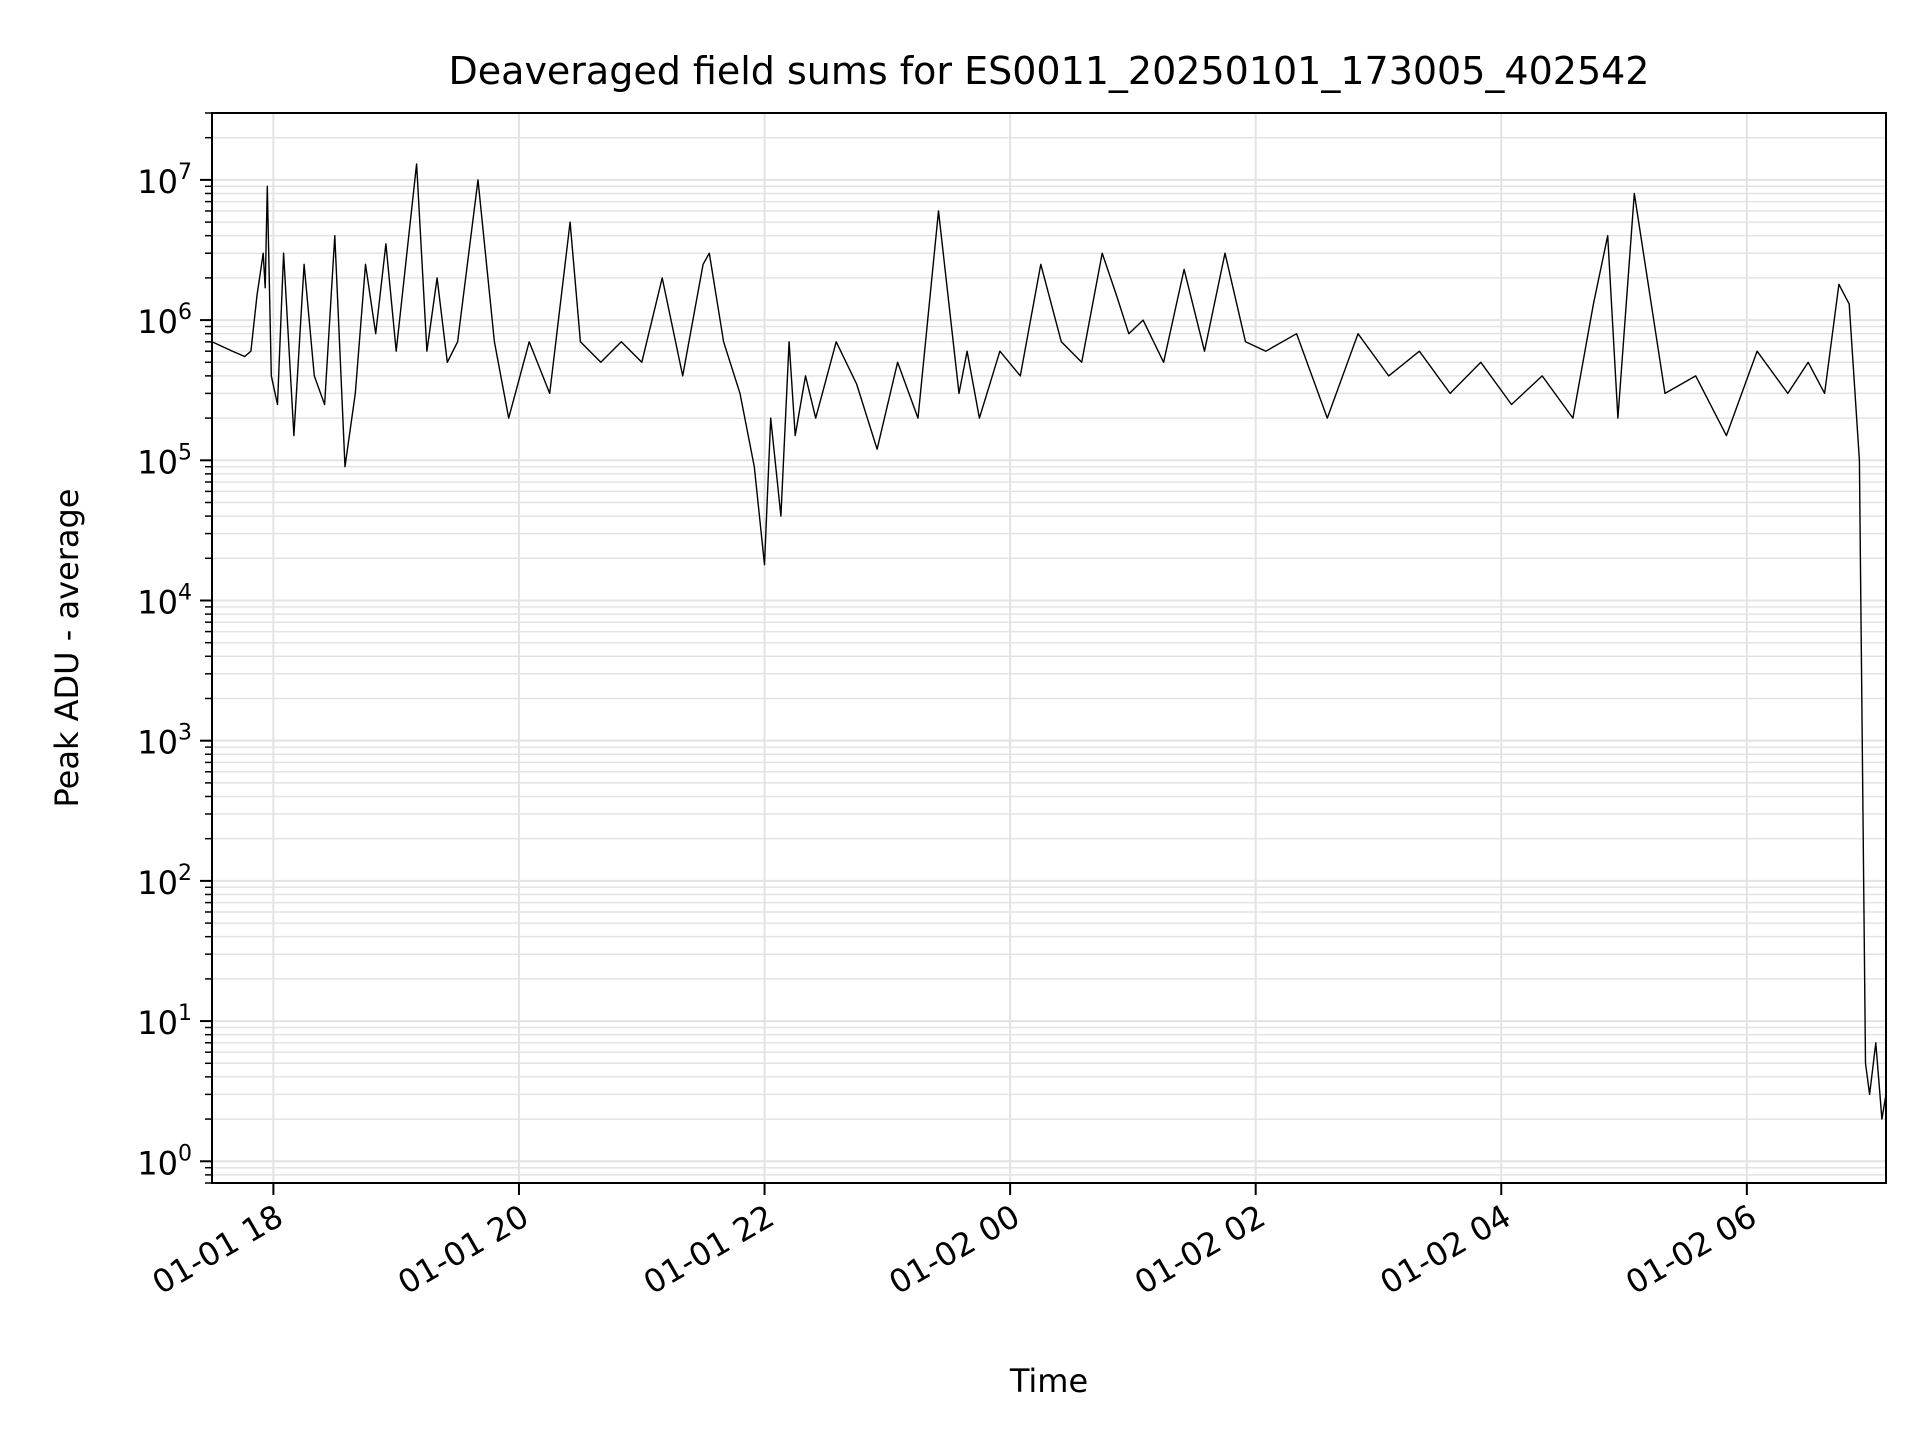 The image size is (1920, 1440). I want to click on y-tick-label: 100, so click(164, 1161).